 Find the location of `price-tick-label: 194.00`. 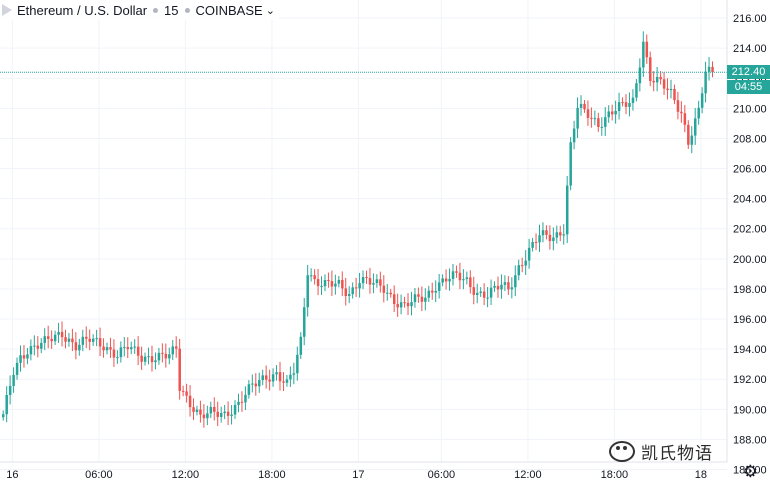

price-tick-label: 194.00 is located at coordinates (750, 350).